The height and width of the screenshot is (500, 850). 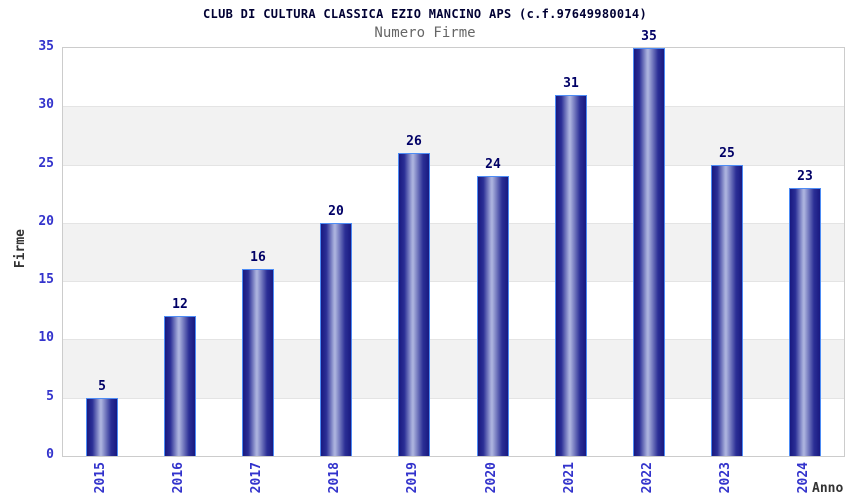 I want to click on y-tick-label: 15, so click(x=46, y=279).